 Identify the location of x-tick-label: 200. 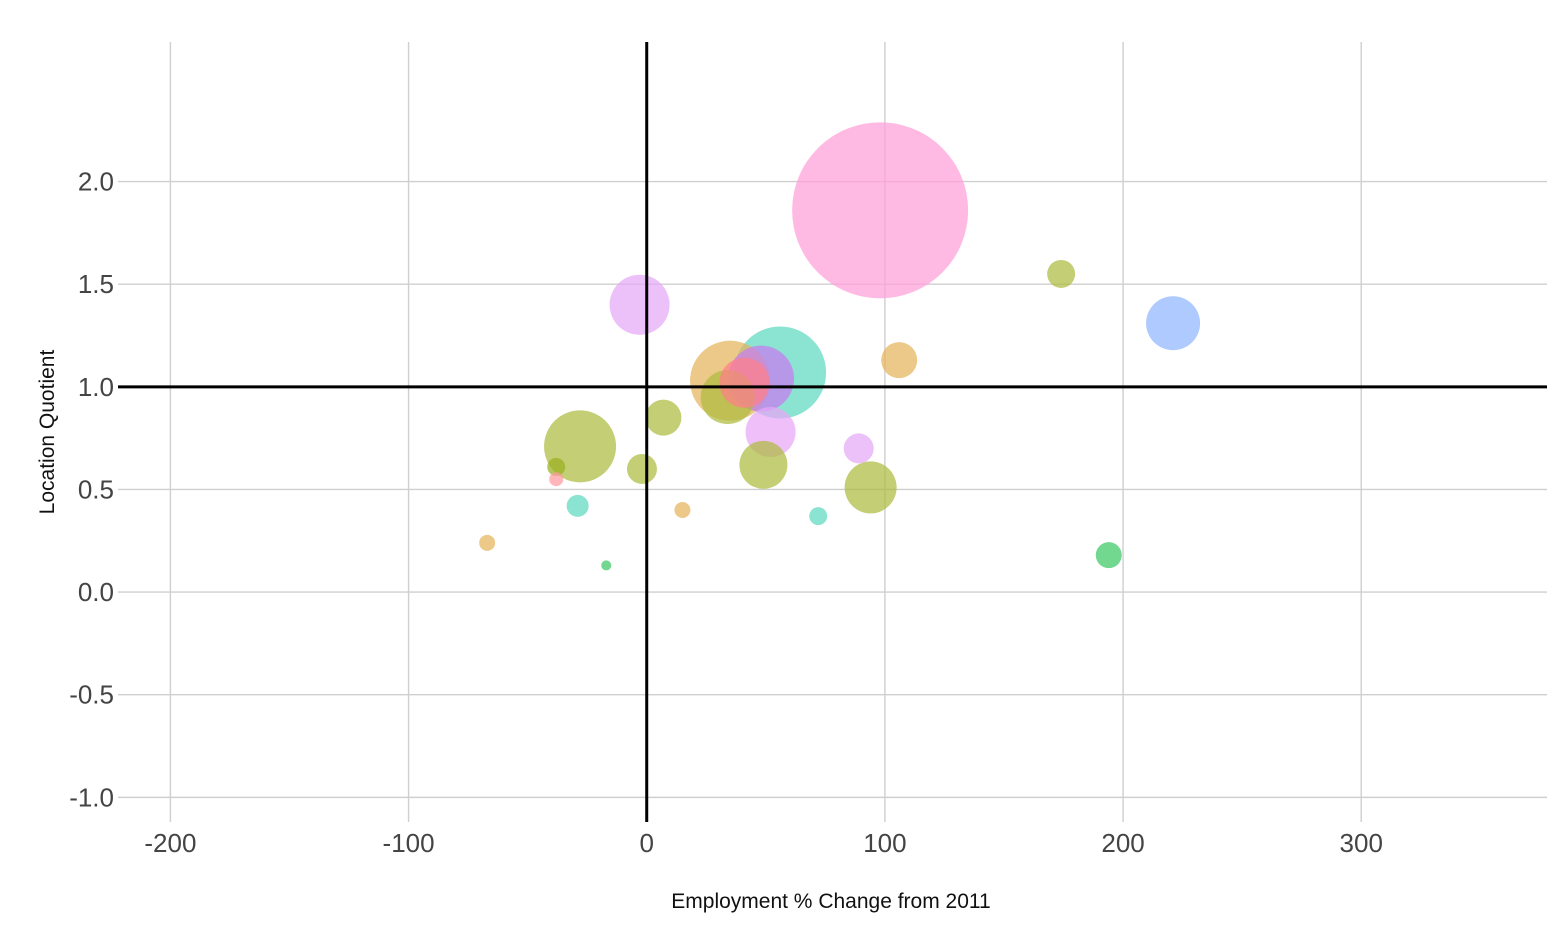
(1122, 843).